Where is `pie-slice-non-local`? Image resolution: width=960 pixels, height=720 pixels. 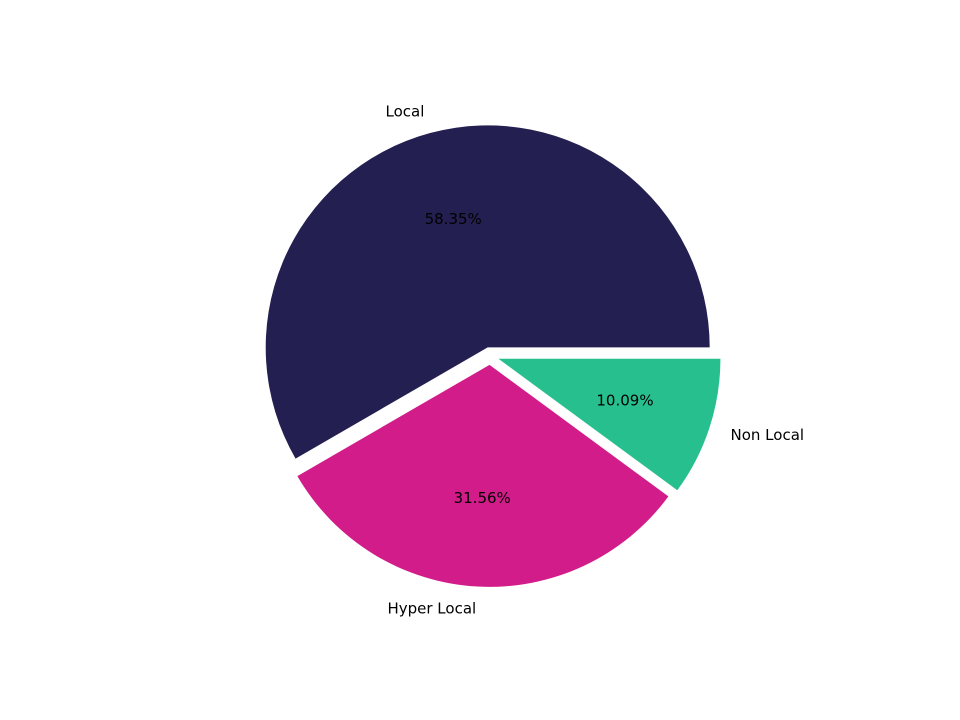 pie-slice-non-local is located at coordinates (609, 424).